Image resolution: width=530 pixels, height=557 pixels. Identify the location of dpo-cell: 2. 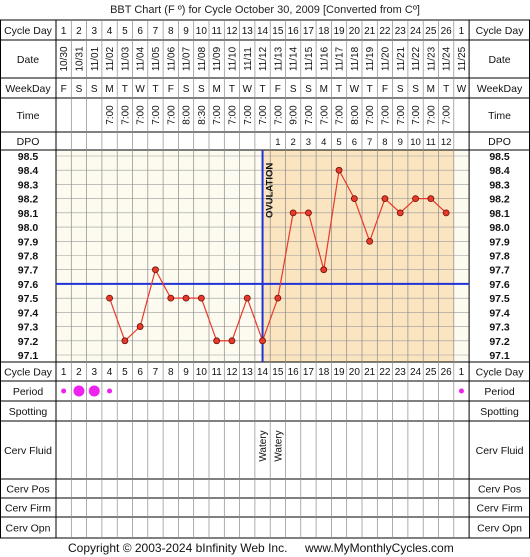
(293, 142).